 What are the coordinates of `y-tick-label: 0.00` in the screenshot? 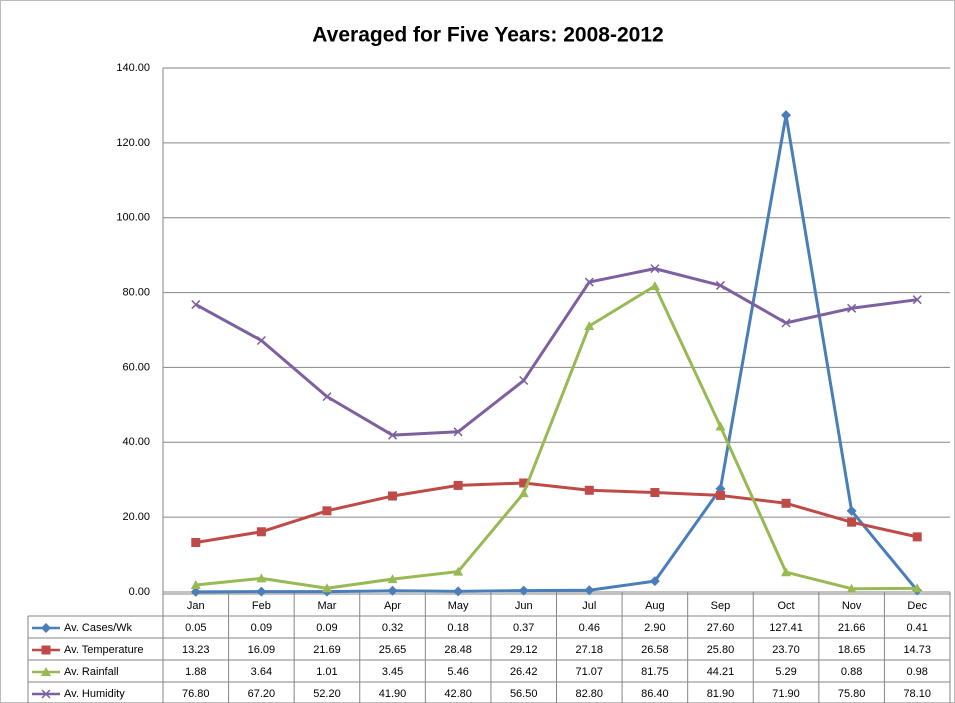 It's located at (139, 592).